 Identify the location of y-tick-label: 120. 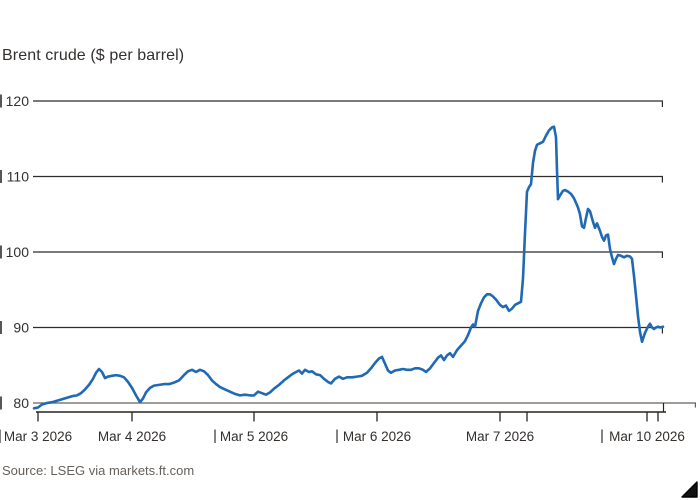
(18, 101).